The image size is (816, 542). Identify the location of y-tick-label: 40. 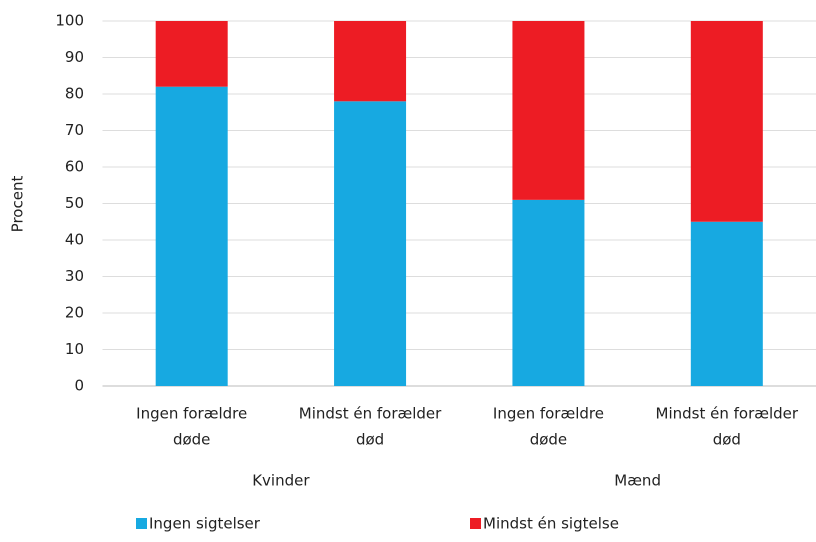
(74, 240).